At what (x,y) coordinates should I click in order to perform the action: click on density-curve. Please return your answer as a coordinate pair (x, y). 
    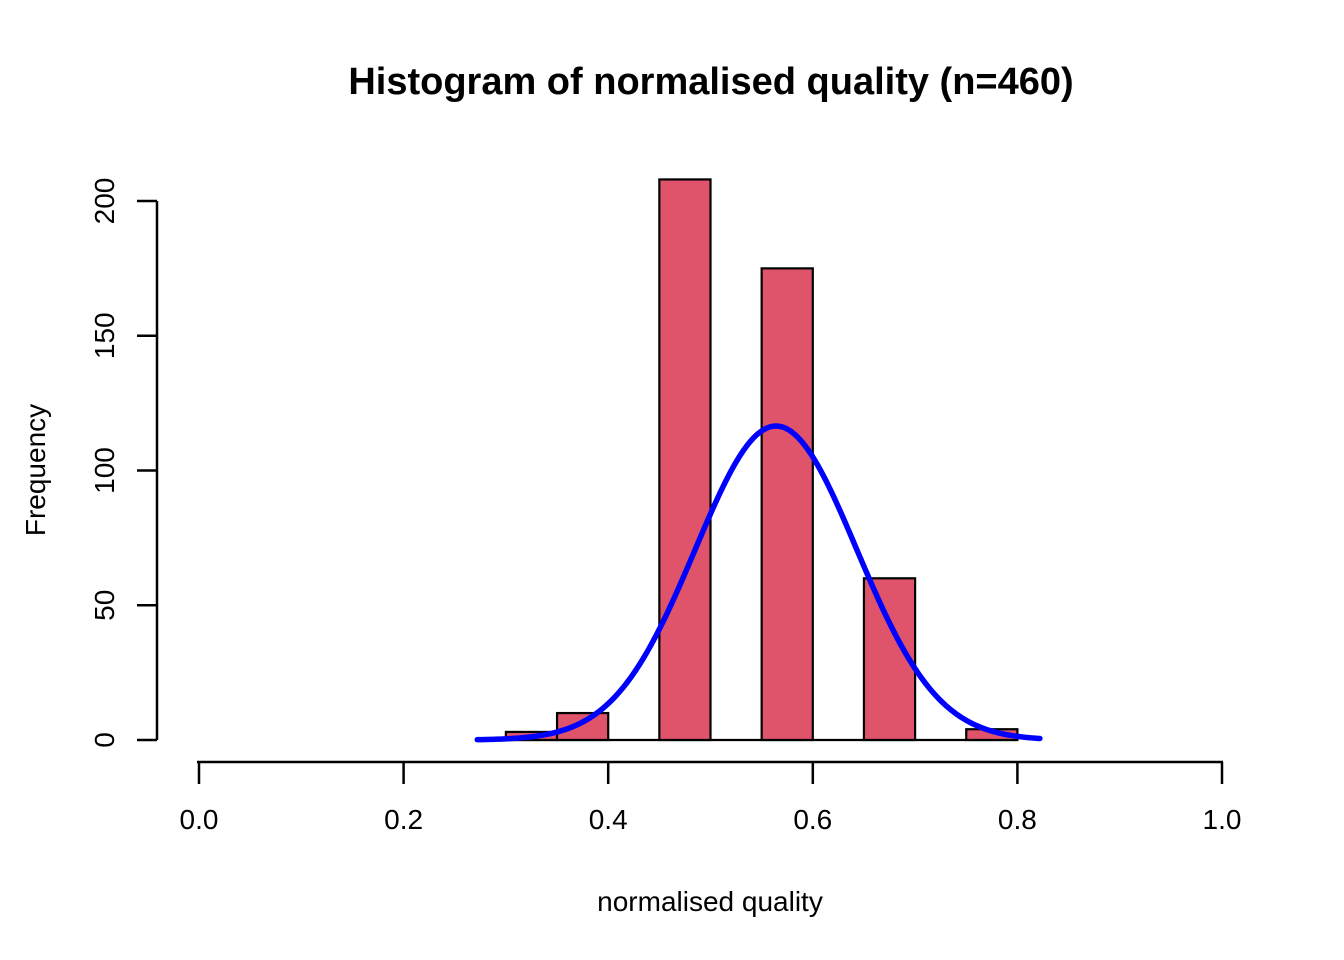
    Looking at the image, I should click on (758, 583).